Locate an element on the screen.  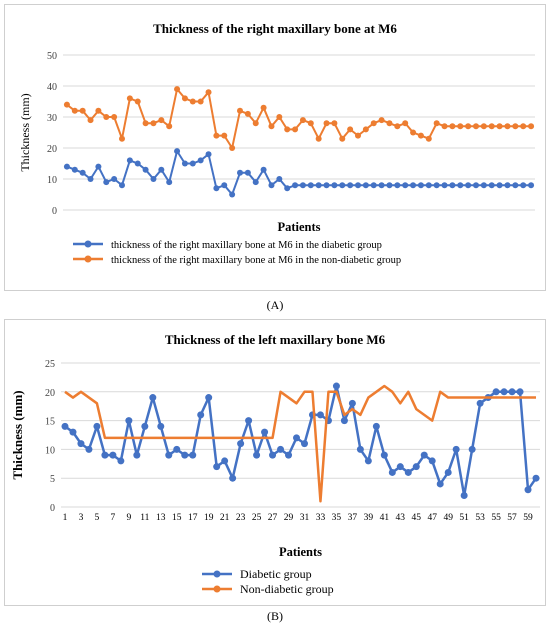
y-tick-label: 40 is located at coordinates (52, 87).